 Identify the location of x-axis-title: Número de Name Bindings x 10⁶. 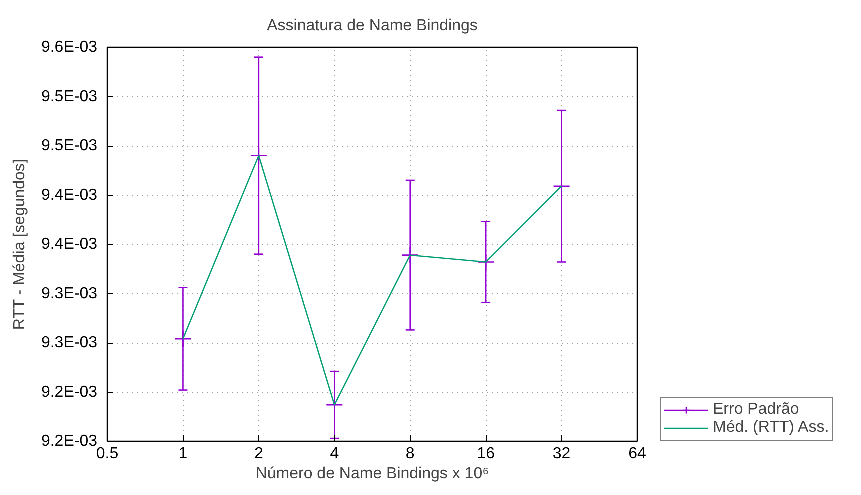
(373, 474).